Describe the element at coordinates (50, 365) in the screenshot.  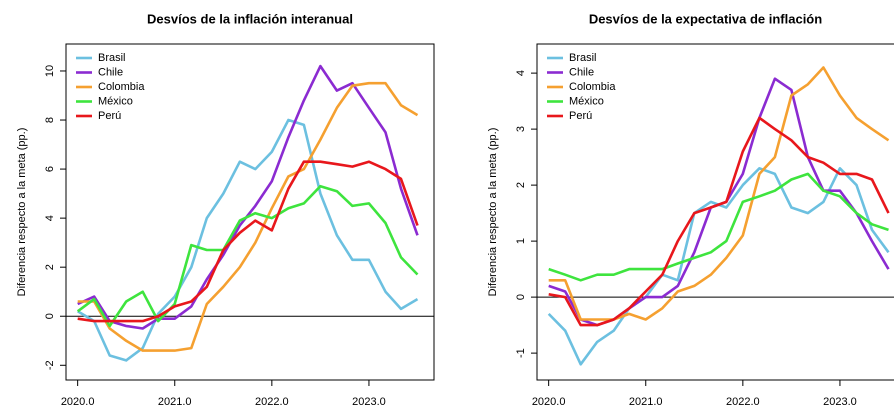
I see `y-tick-label: -2` at that location.